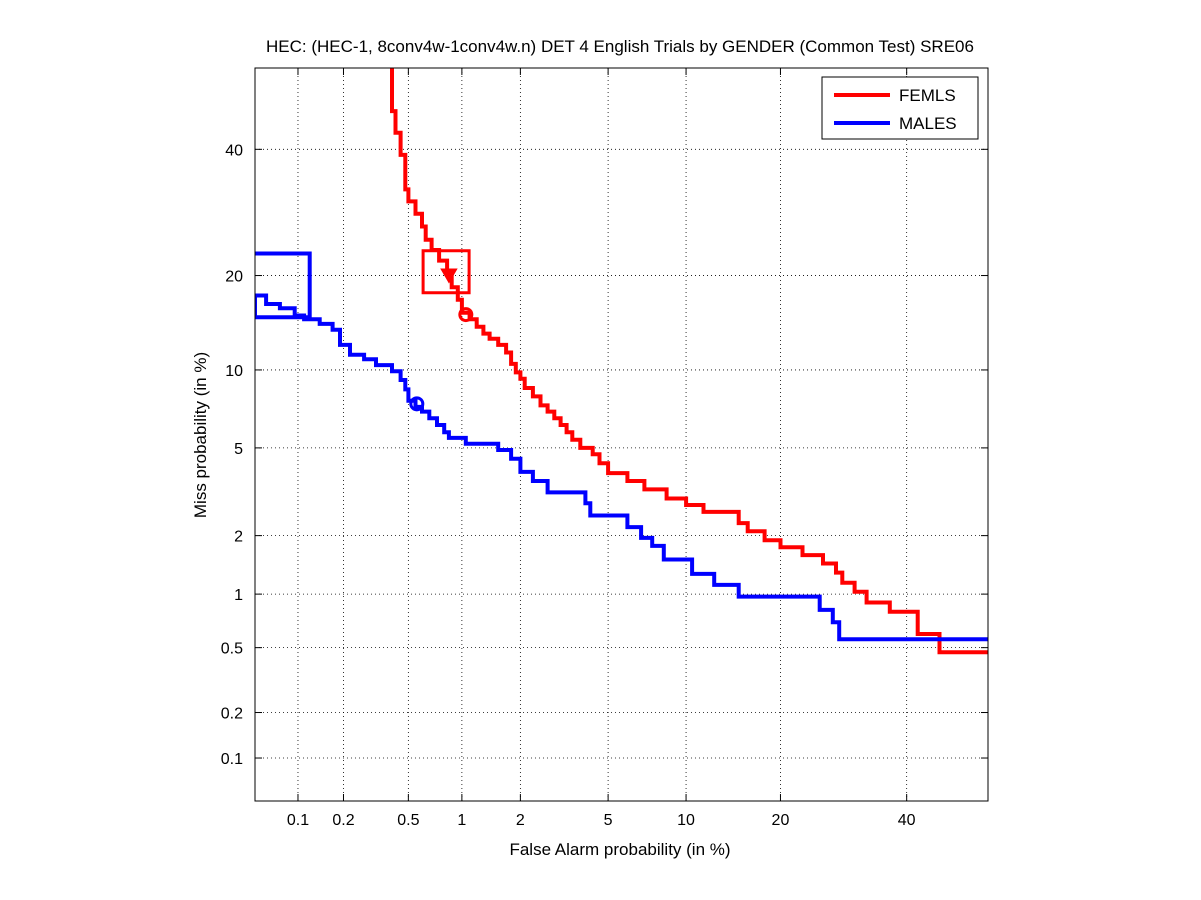 This screenshot has height=900, width=1201. I want to click on x-tick-label: 10, so click(686, 820).